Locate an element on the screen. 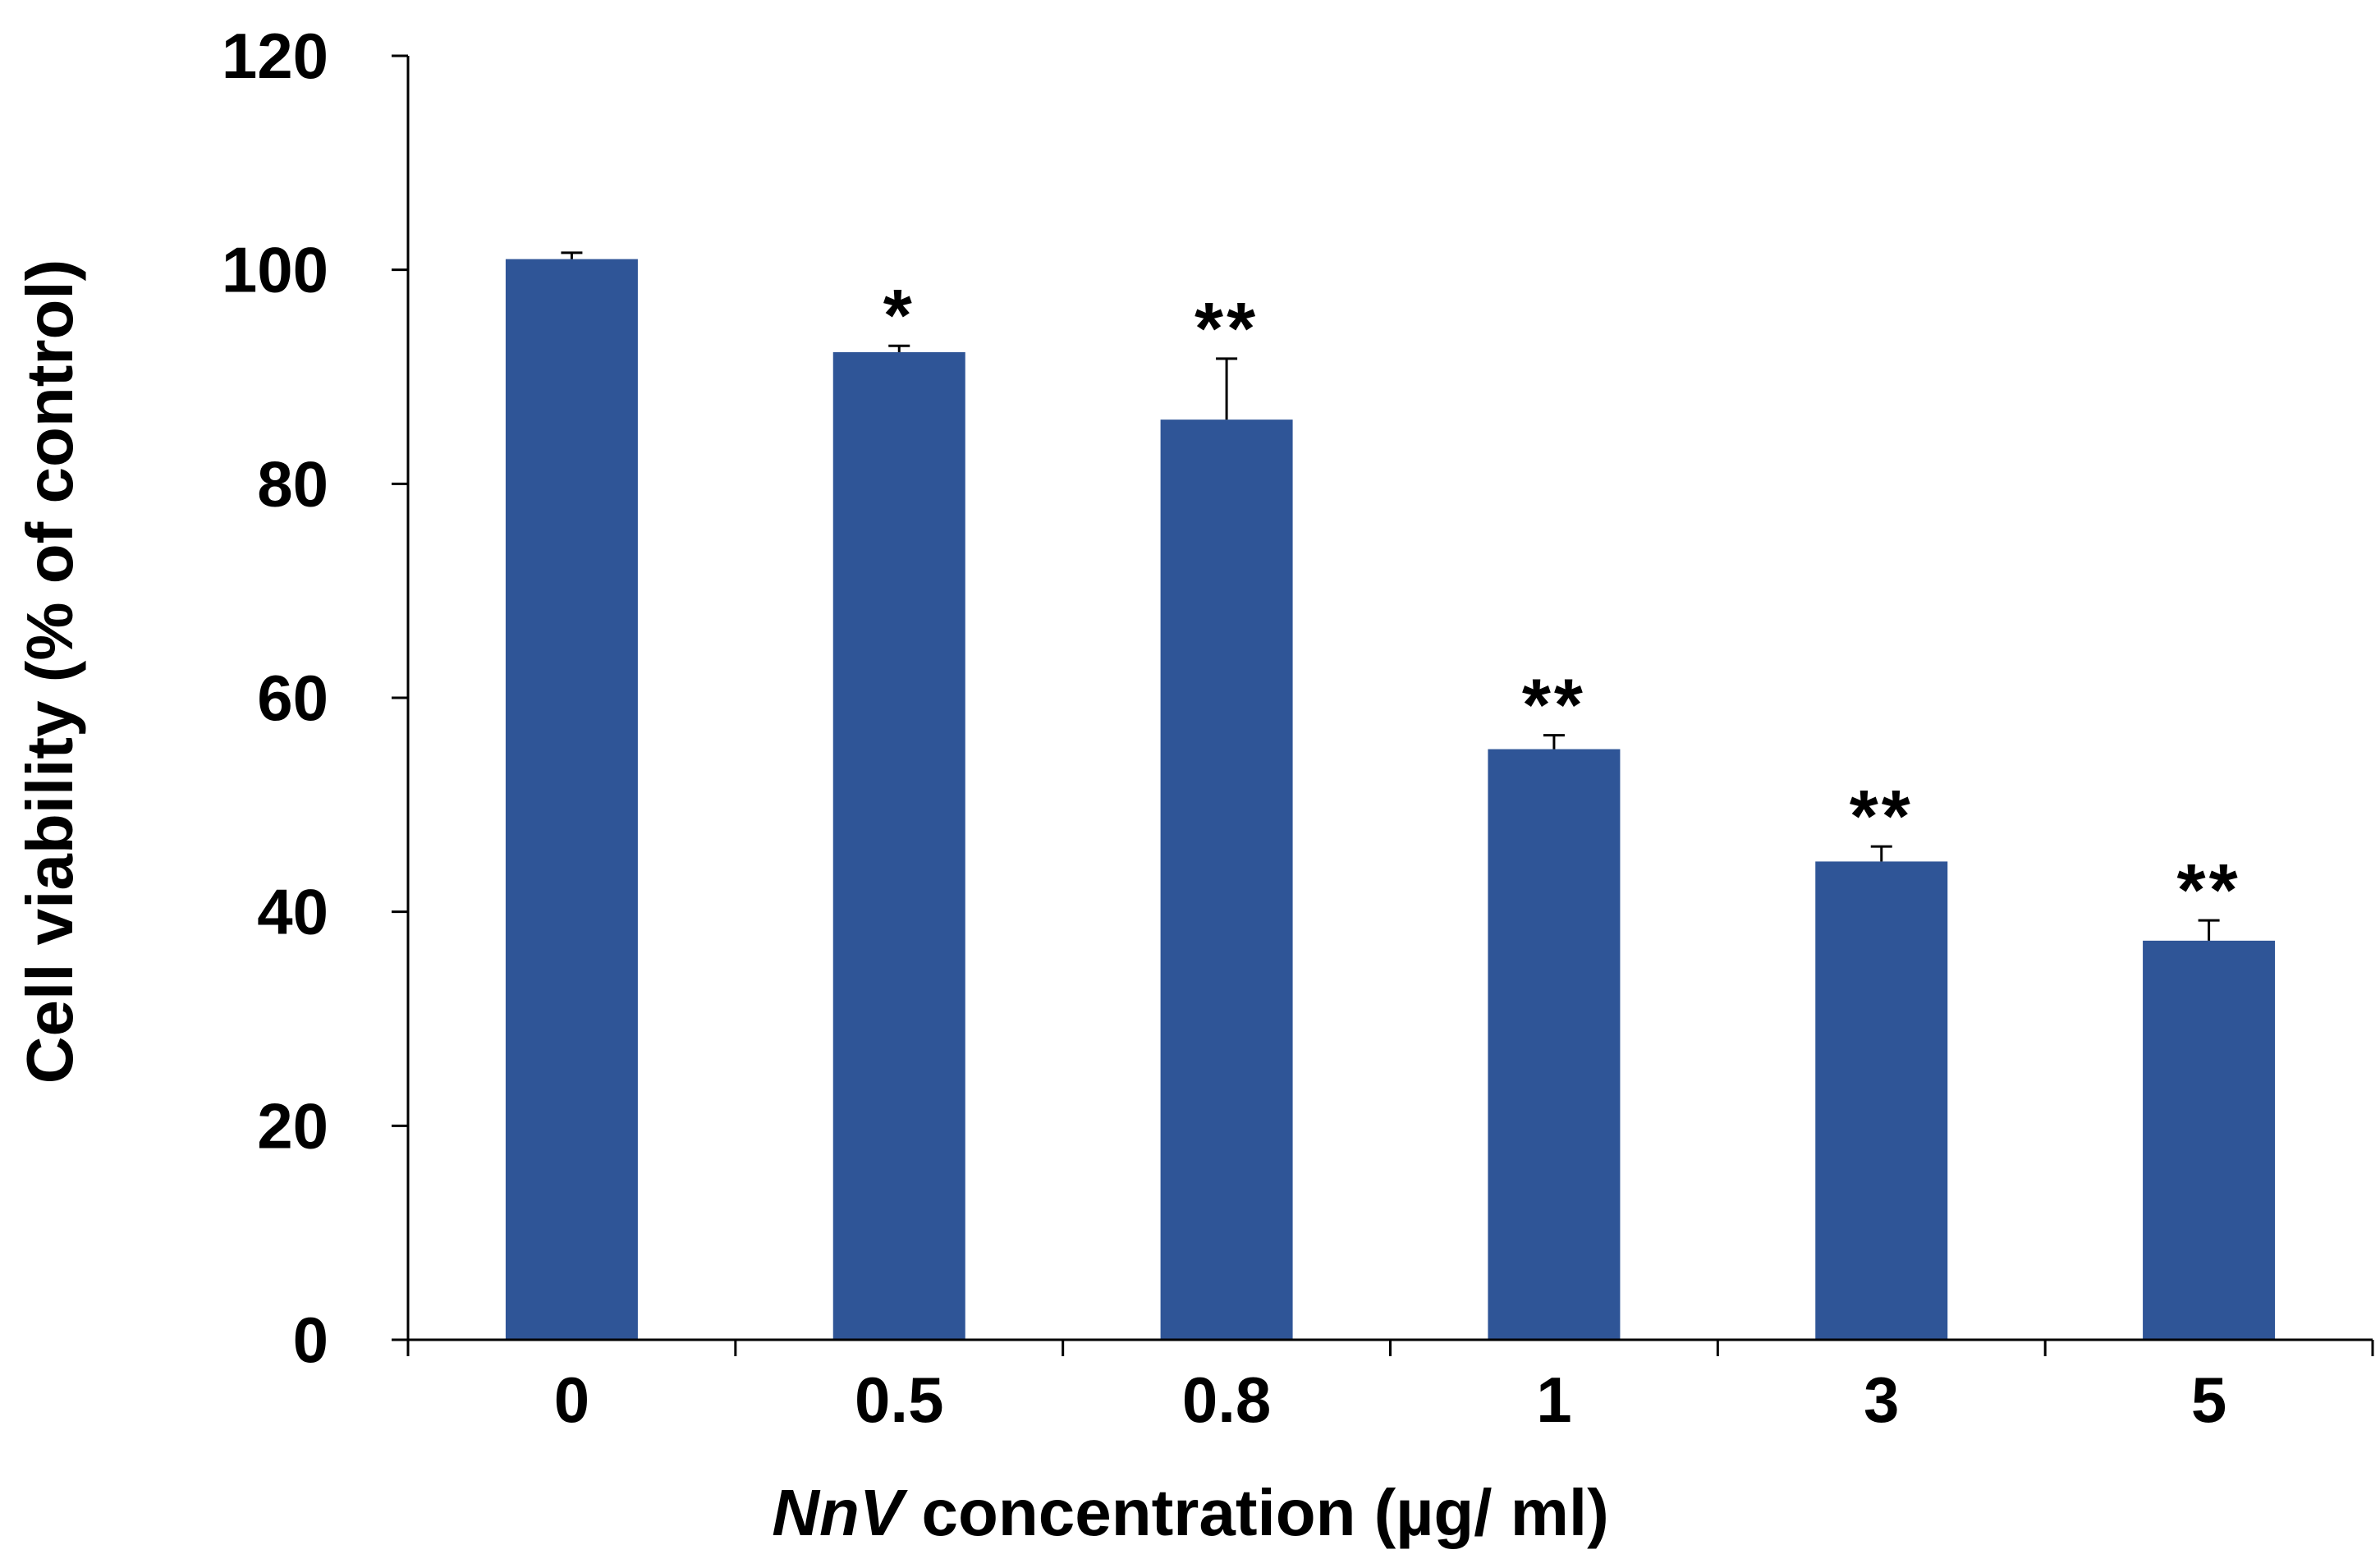  x-axis-title: NnV concentration (µg/ ml) is located at coordinates (1190, 1512).